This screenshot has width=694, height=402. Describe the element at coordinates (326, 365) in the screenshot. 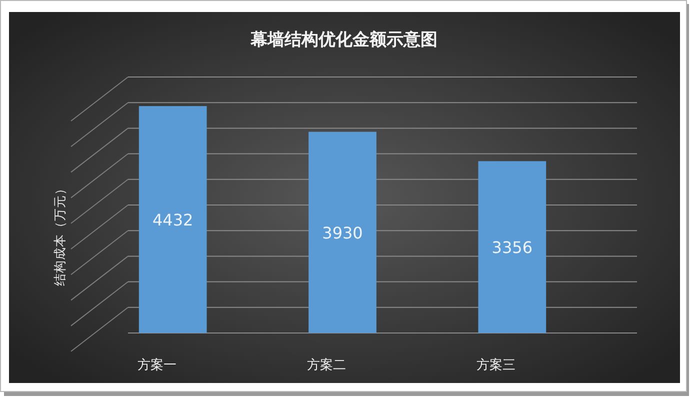

I see `x-tick-label: 方案二` at that location.